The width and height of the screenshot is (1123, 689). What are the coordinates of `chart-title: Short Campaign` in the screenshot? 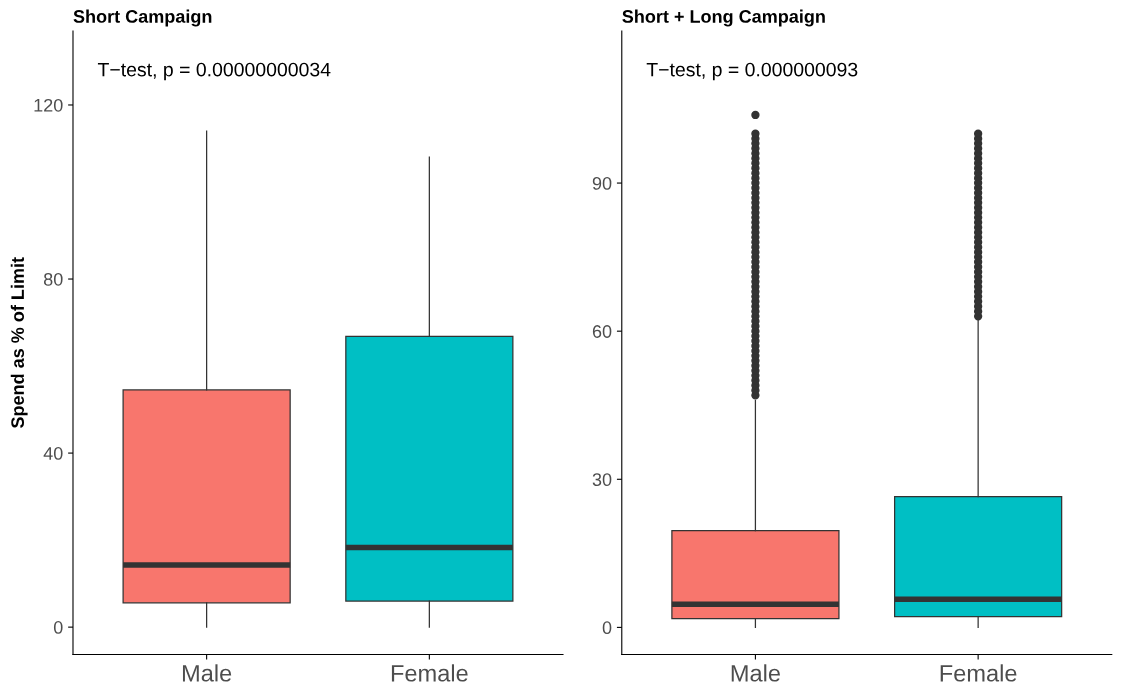 It's located at (142, 18).